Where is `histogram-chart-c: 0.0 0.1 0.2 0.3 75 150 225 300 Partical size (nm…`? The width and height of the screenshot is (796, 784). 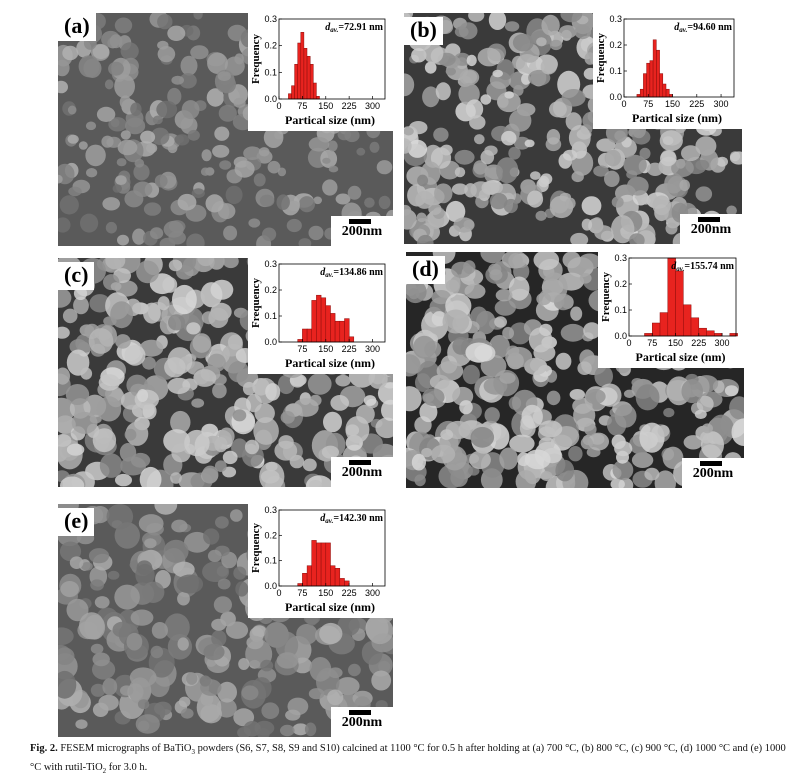 histogram-chart-c: 0.0 0.1 0.2 0.3 75 150 225 300 Partical size (nm… is located at coordinates (318, 314).